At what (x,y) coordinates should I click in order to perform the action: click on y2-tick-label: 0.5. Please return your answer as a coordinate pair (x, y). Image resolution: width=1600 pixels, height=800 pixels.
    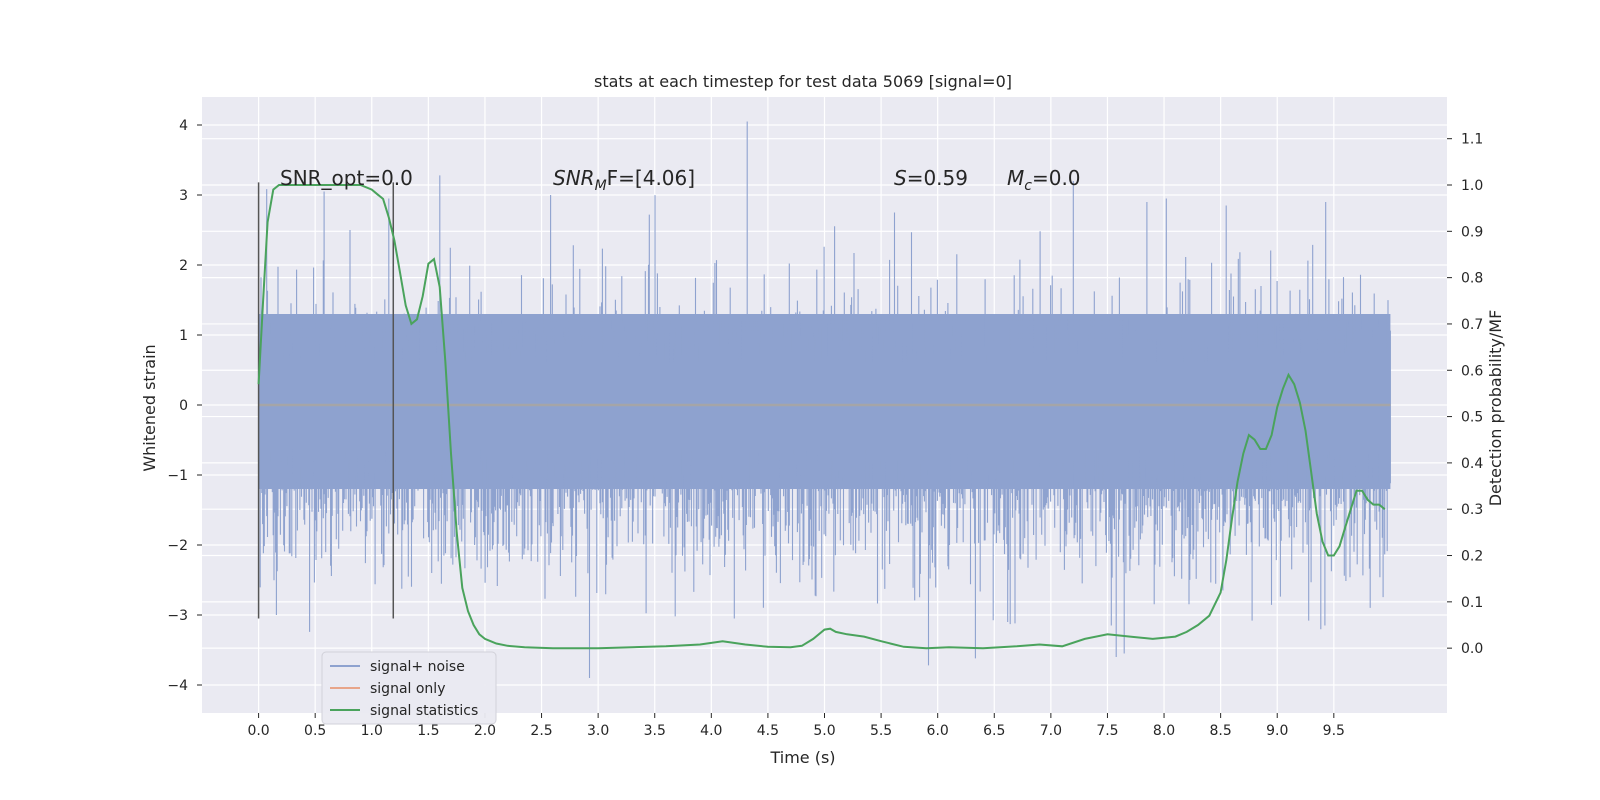
    Looking at the image, I should click on (1472, 418).